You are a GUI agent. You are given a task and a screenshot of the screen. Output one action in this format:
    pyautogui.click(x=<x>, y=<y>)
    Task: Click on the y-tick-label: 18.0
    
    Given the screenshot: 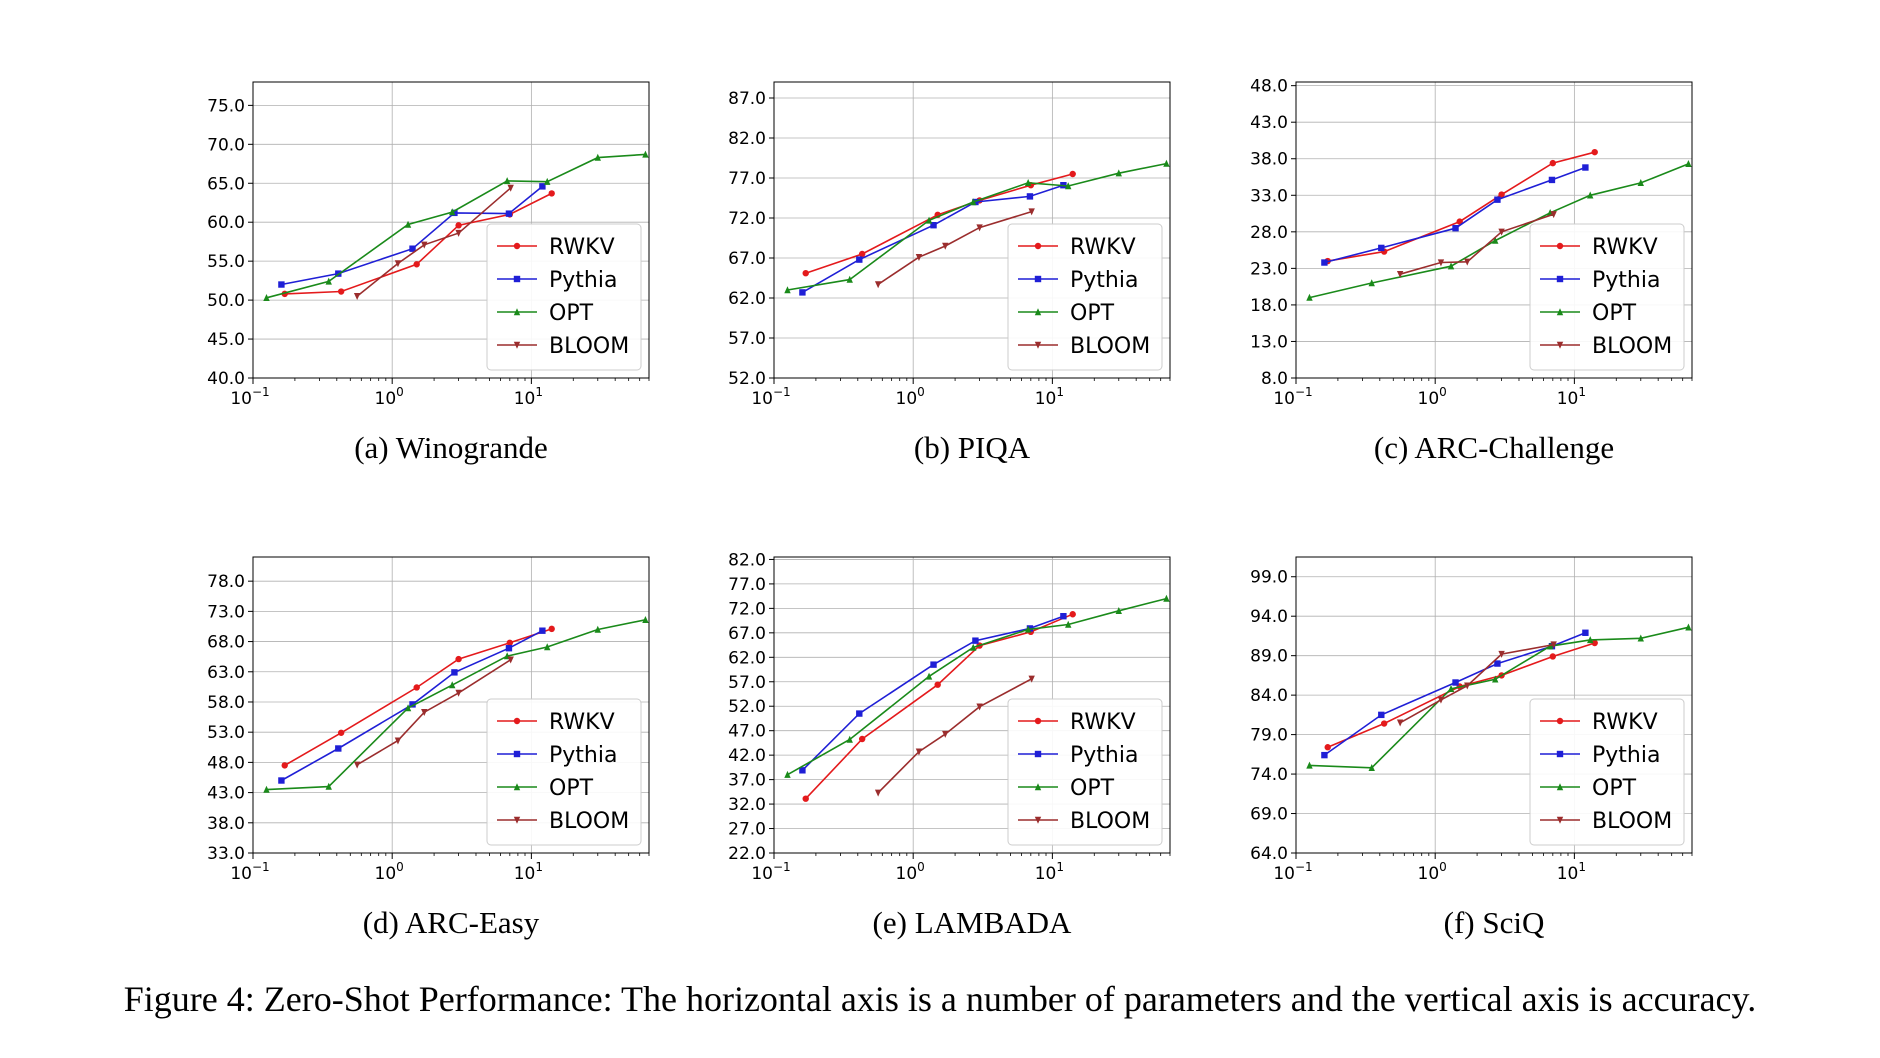 What is the action you would take?
    pyautogui.click(x=1269, y=306)
    